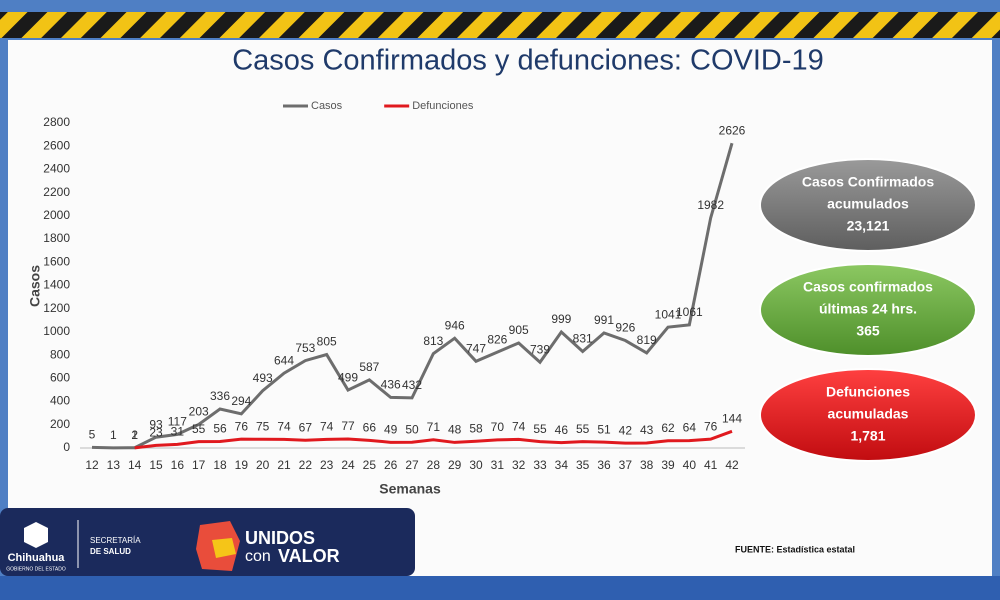 The image size is (1000, 600). What do you see at coordinates (284, 360) in the screenshot?
I see `value-label: 644` at bounding box center [284, 360].